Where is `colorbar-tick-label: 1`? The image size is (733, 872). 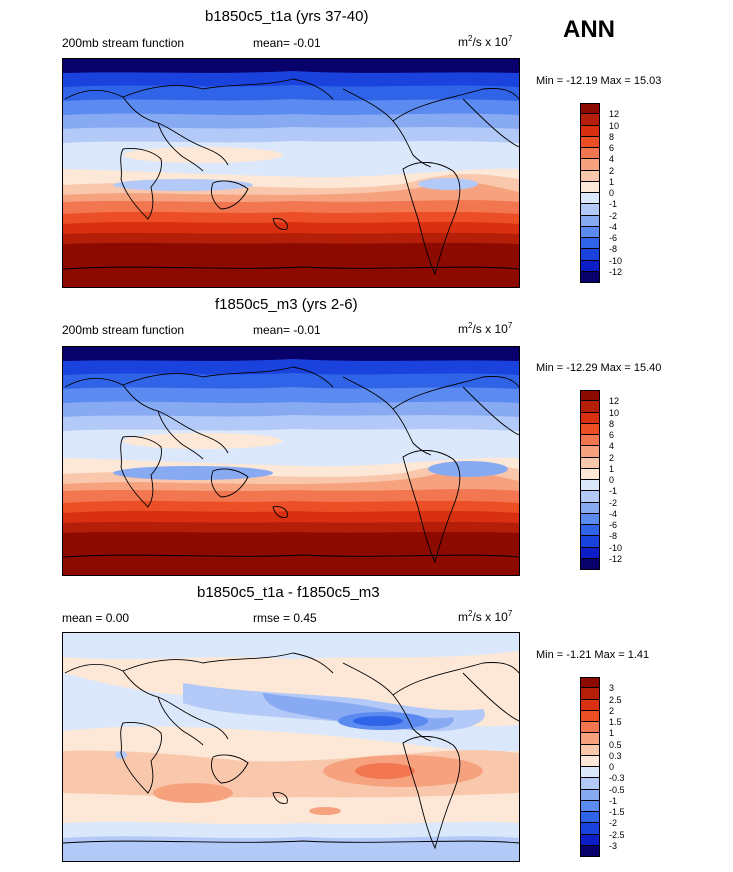
colorbar-tick-label: 1 is located at coordinates (612, 181).